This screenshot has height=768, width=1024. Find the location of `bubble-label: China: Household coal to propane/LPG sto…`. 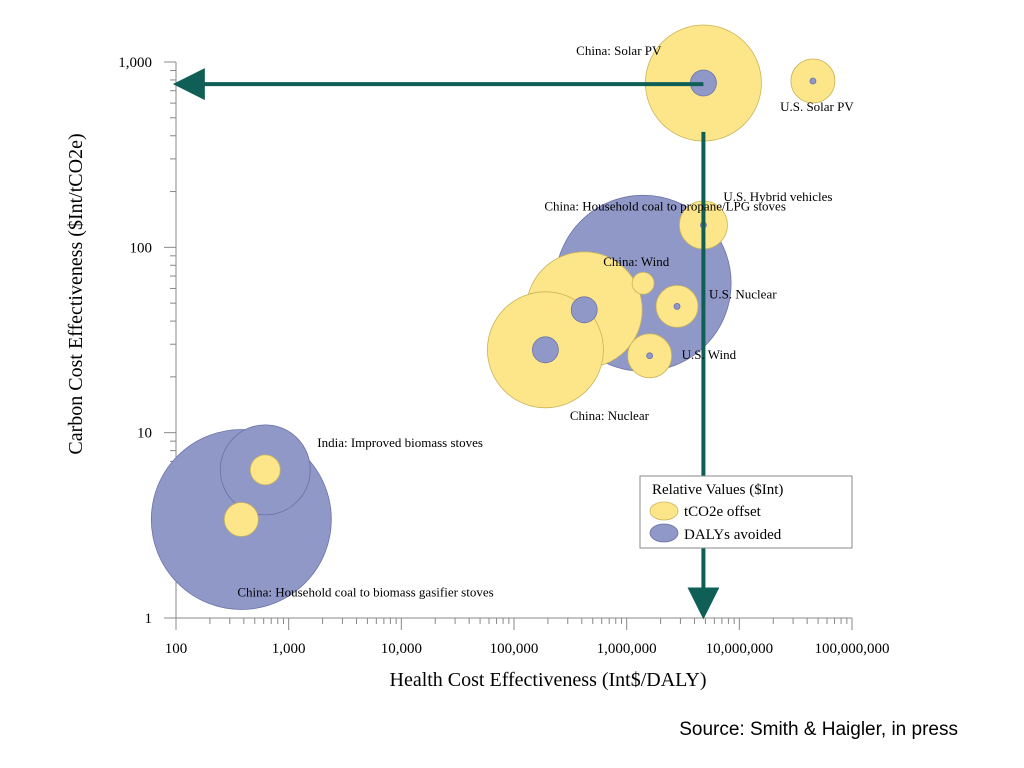

bubble-label: China: Household coal to propane/LPG sto… is located at coordinates (665, 205).